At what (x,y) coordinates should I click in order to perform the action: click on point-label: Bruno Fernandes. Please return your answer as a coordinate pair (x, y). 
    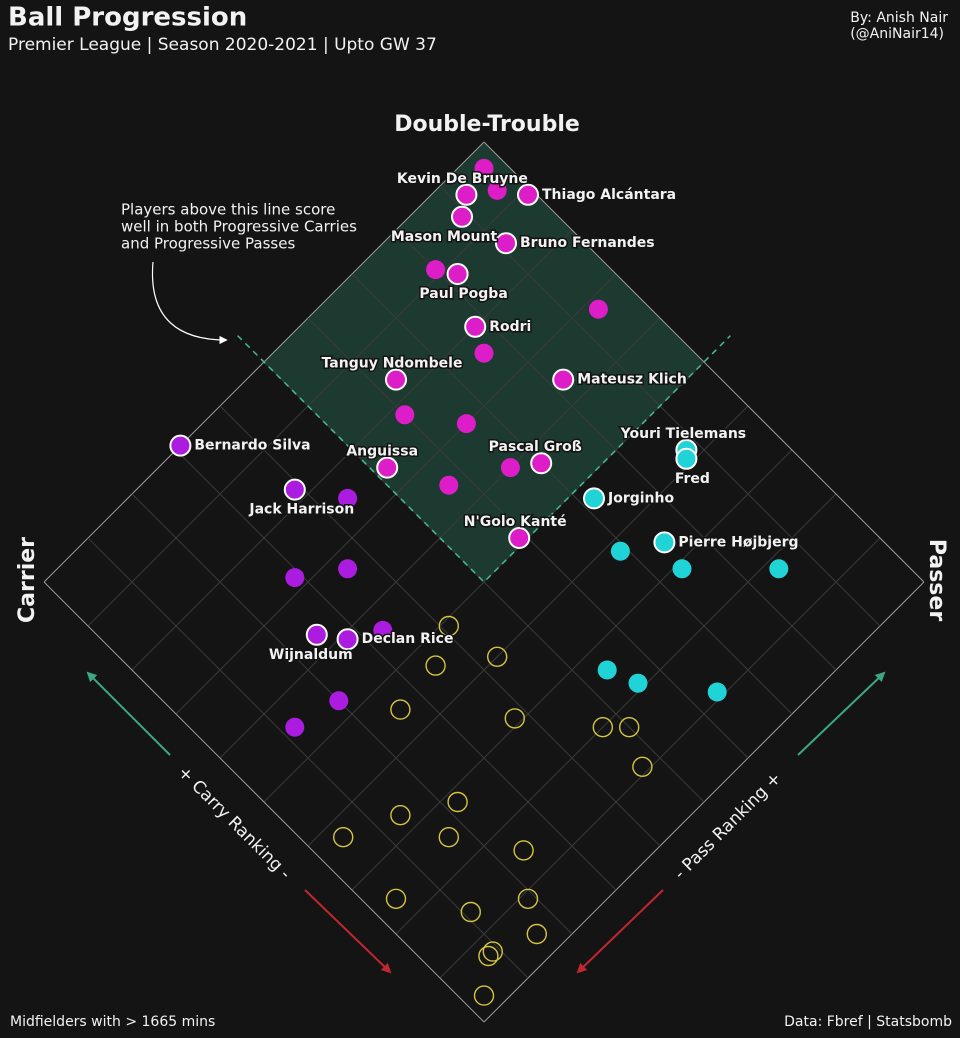
    Looking at the image, I should click on (587, 243).